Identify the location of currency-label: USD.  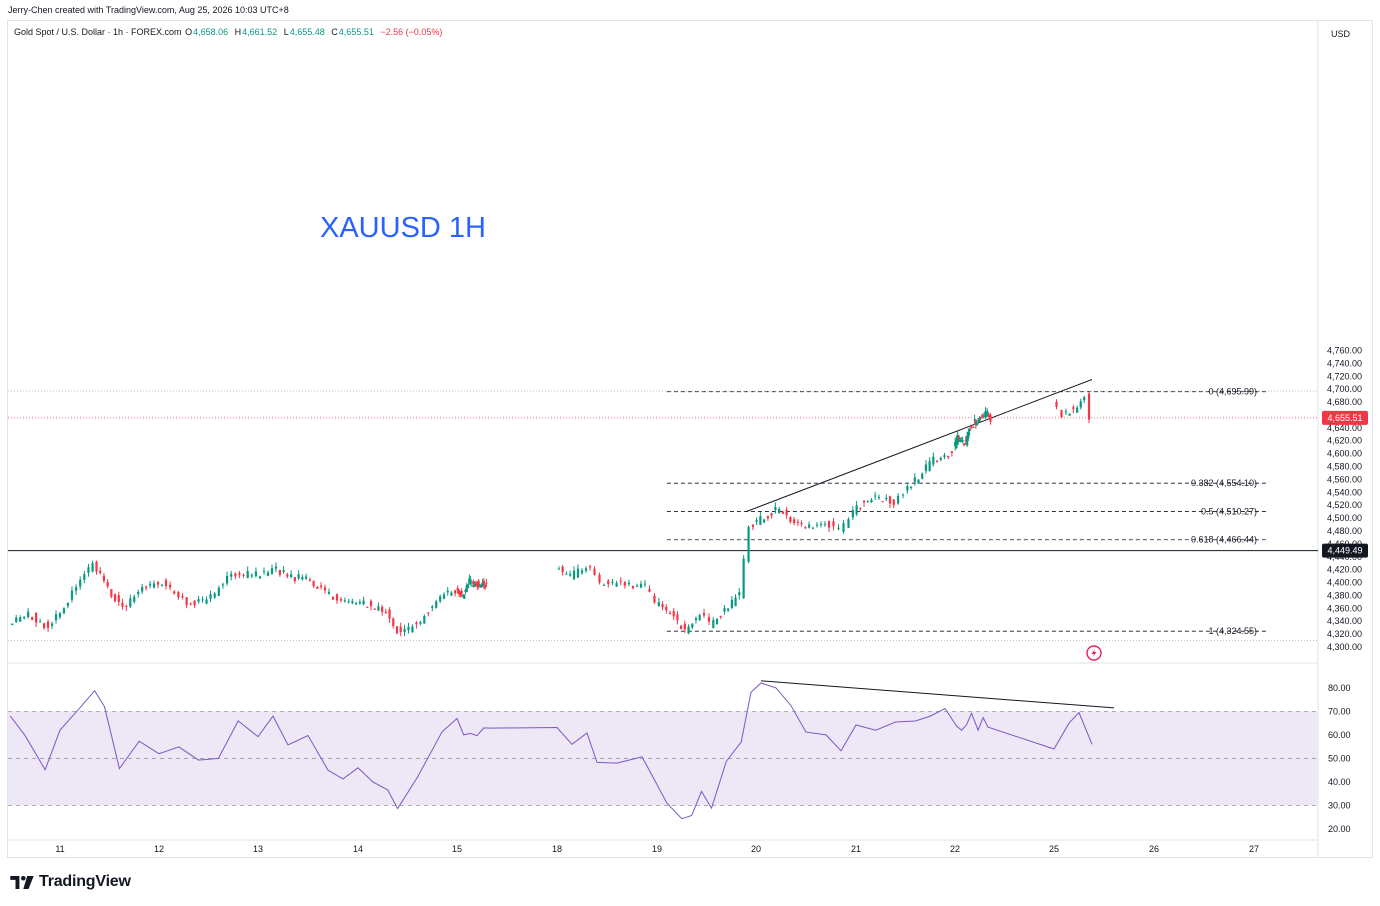
(1341, 34).